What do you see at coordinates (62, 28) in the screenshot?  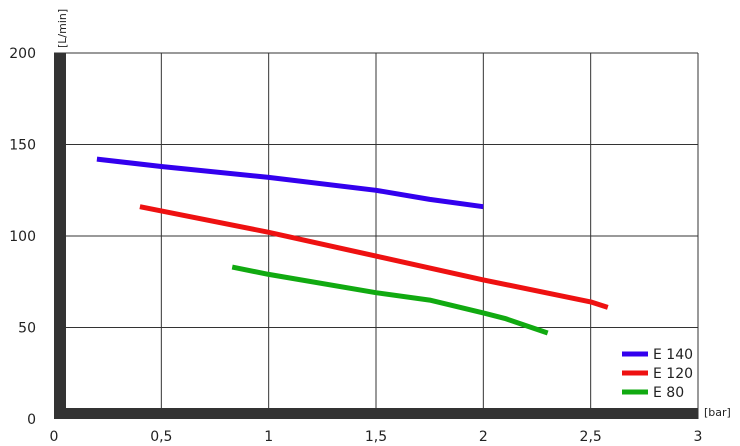 I see `y-axis-label: [L/min]` at bounding box center [62, 28].